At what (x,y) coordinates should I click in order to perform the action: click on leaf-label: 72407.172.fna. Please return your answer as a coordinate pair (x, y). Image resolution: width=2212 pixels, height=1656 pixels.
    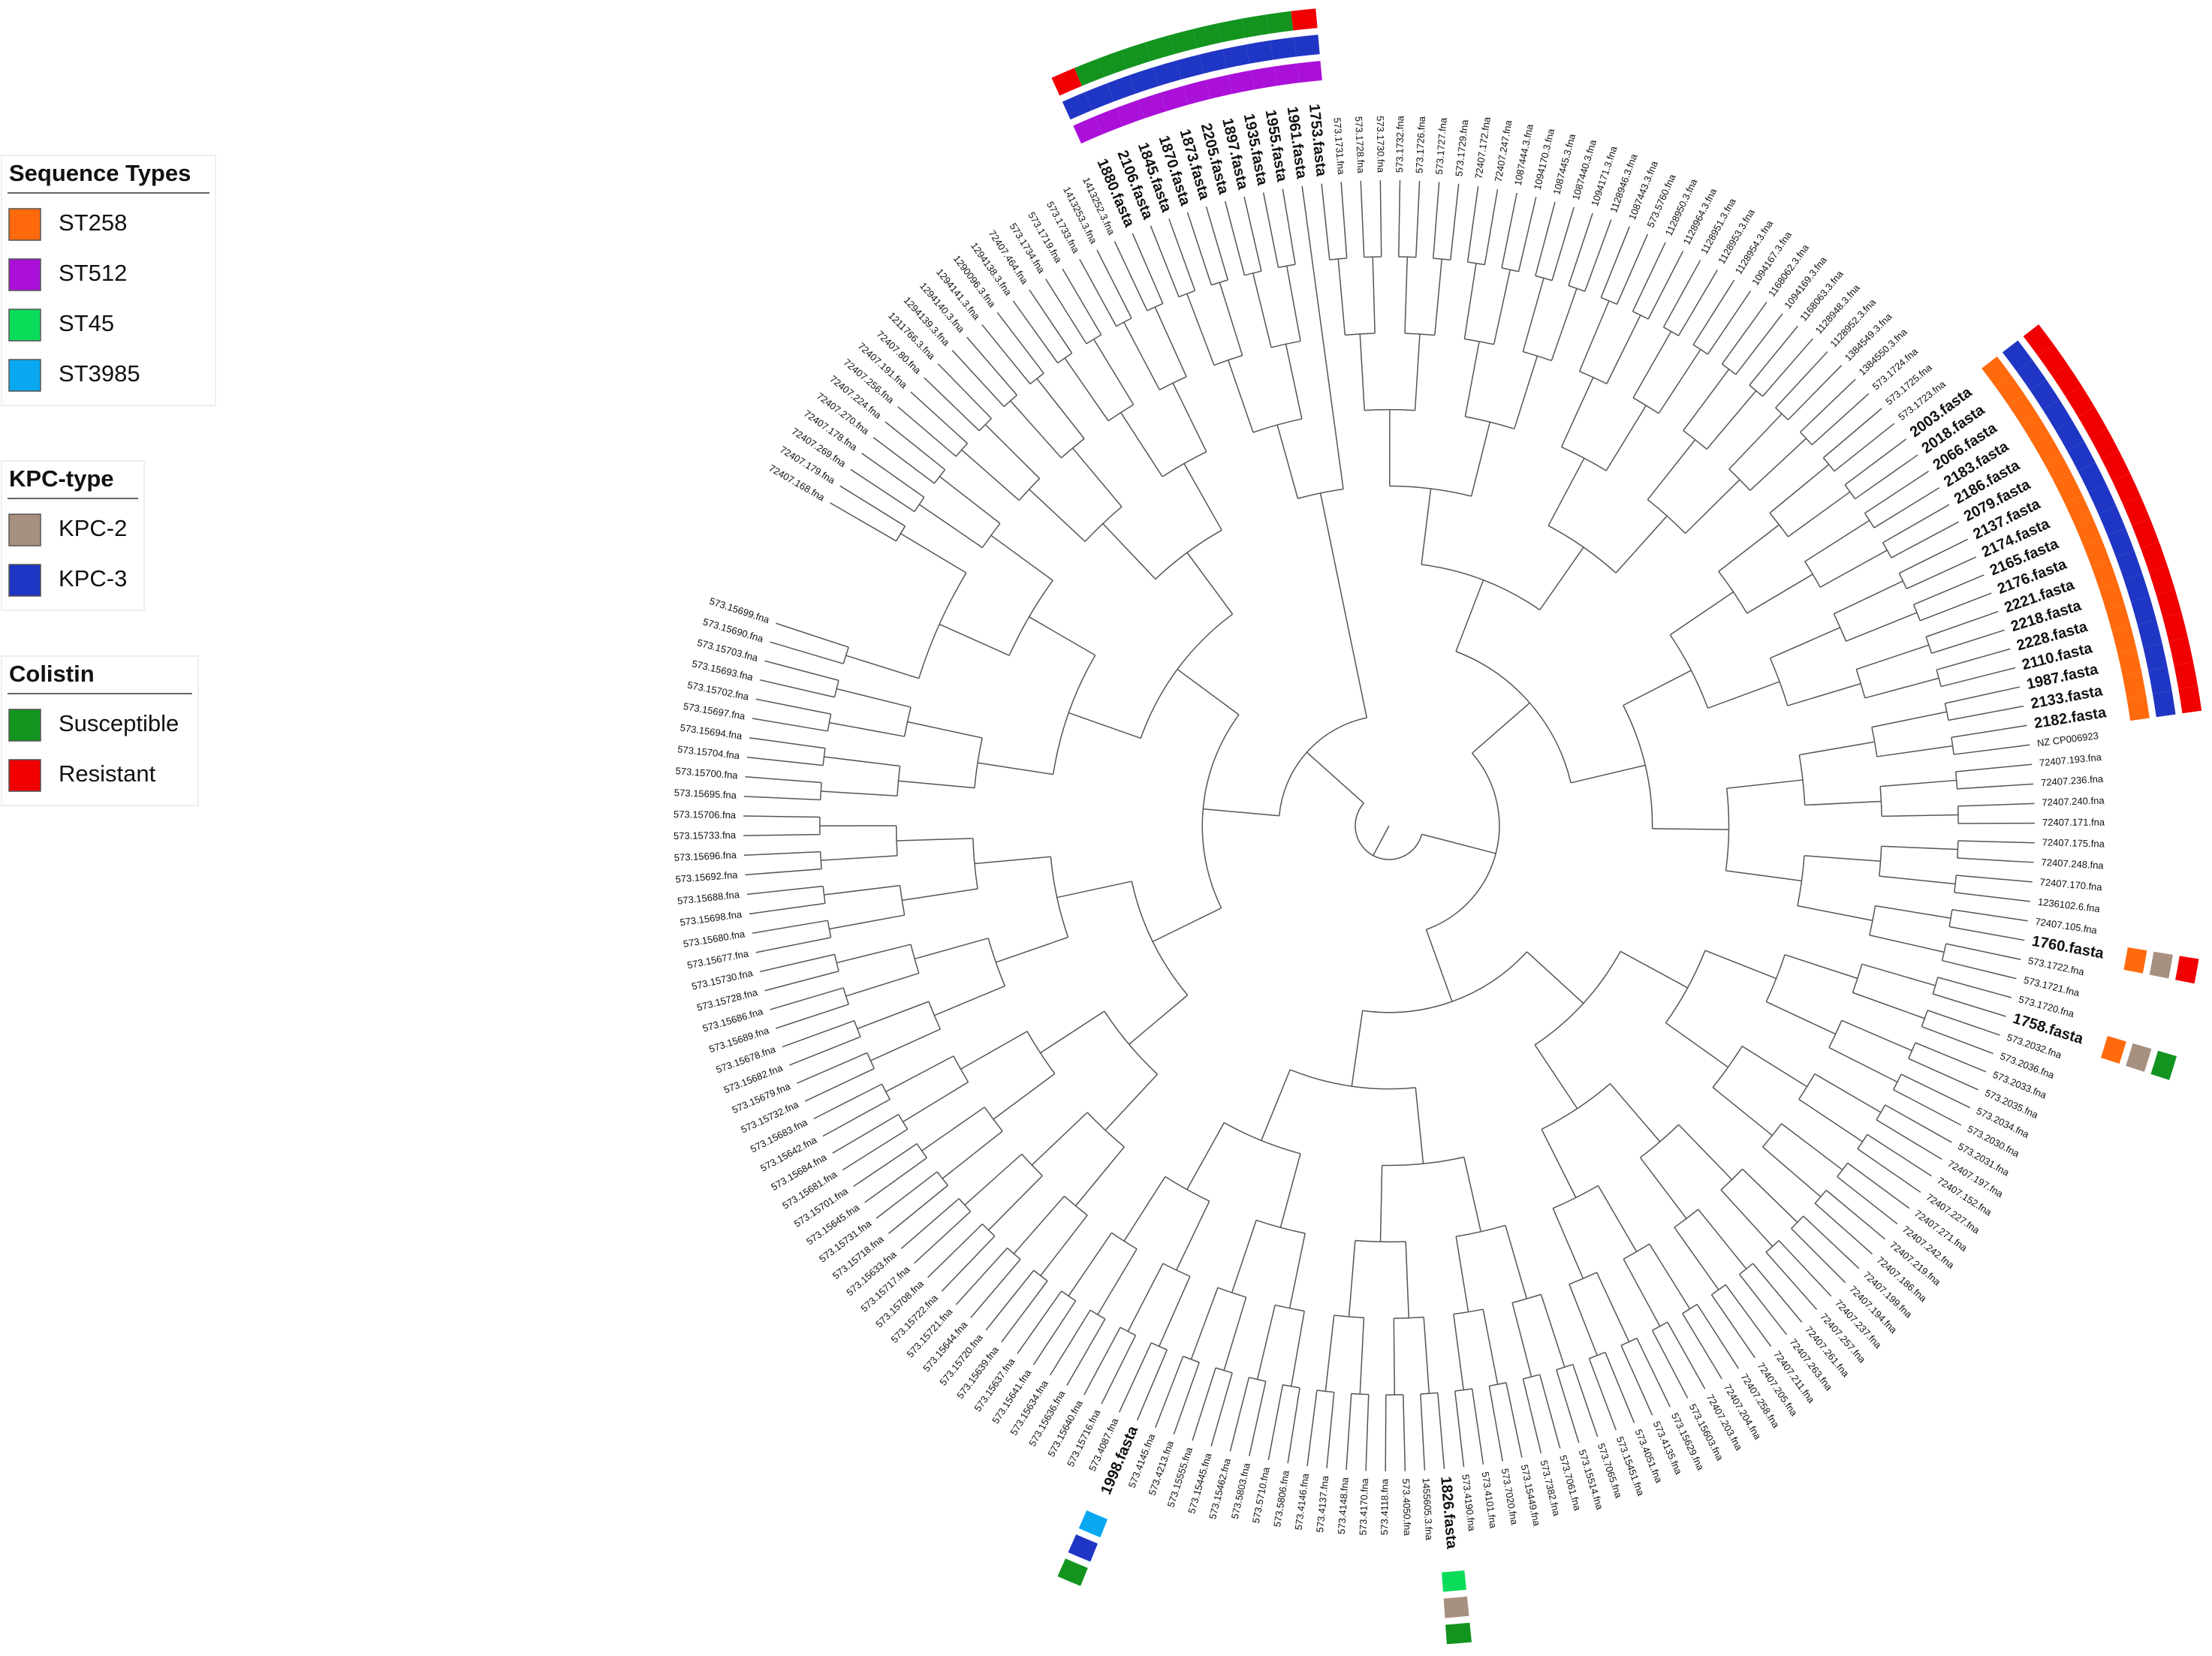
    Looking at the image, I should click on (1483, 147).